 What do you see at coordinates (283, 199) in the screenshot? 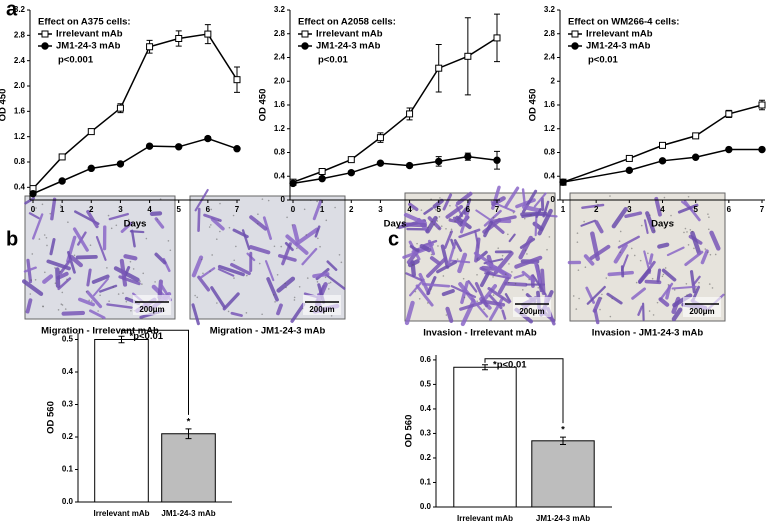
I see `y-tick-label: 0` at bounding box center [283, 199].